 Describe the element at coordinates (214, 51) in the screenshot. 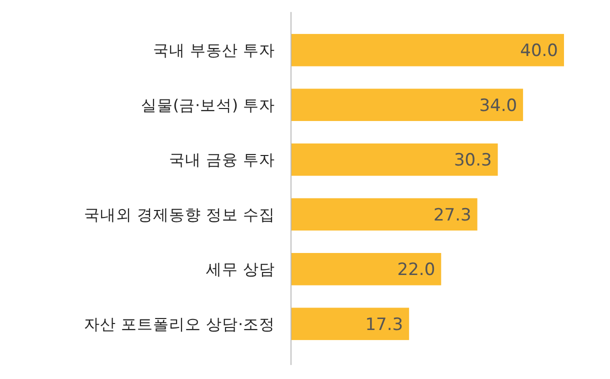

I see `y-tick-label: 국내 부동산 투자` at that location.